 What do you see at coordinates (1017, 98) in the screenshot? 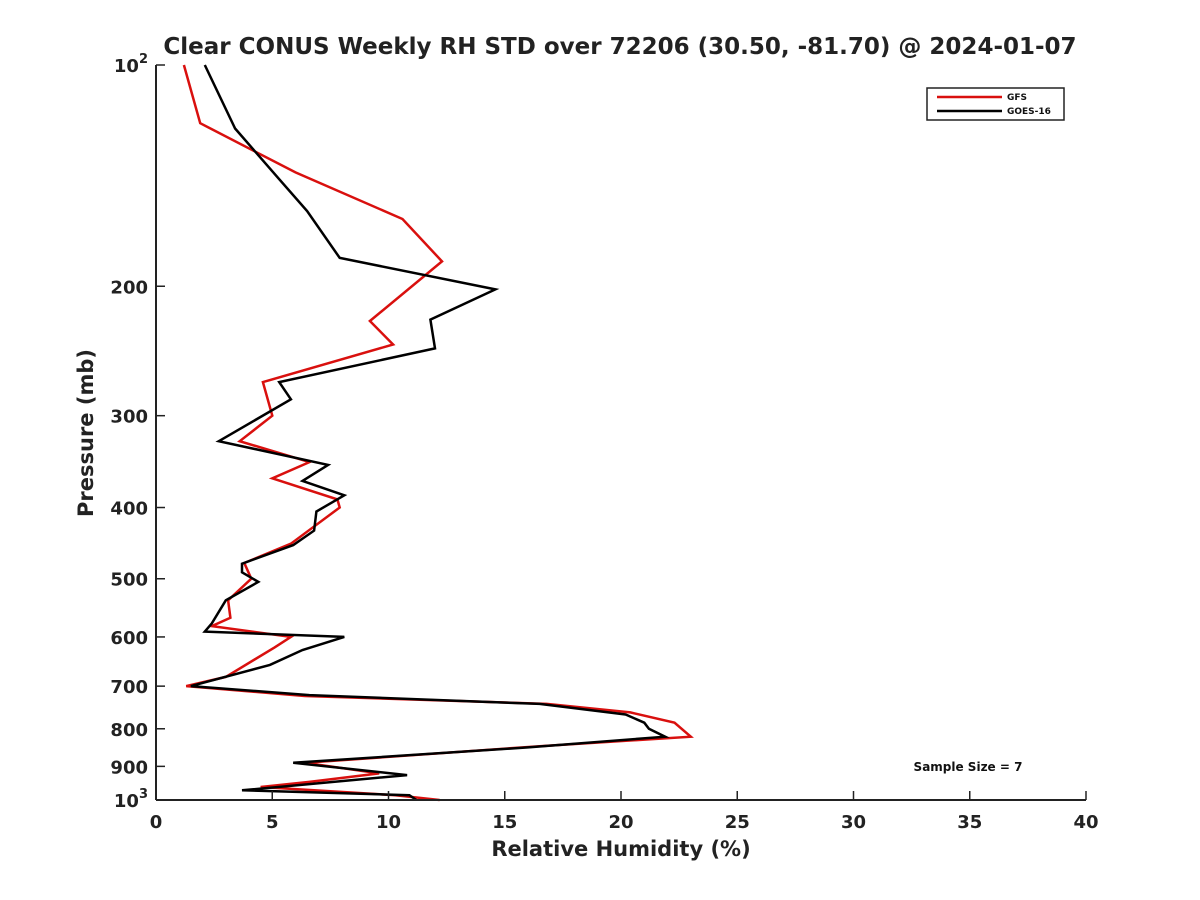
I see `legend-label-gfs: GFS` at bounding box center [1017, 98].